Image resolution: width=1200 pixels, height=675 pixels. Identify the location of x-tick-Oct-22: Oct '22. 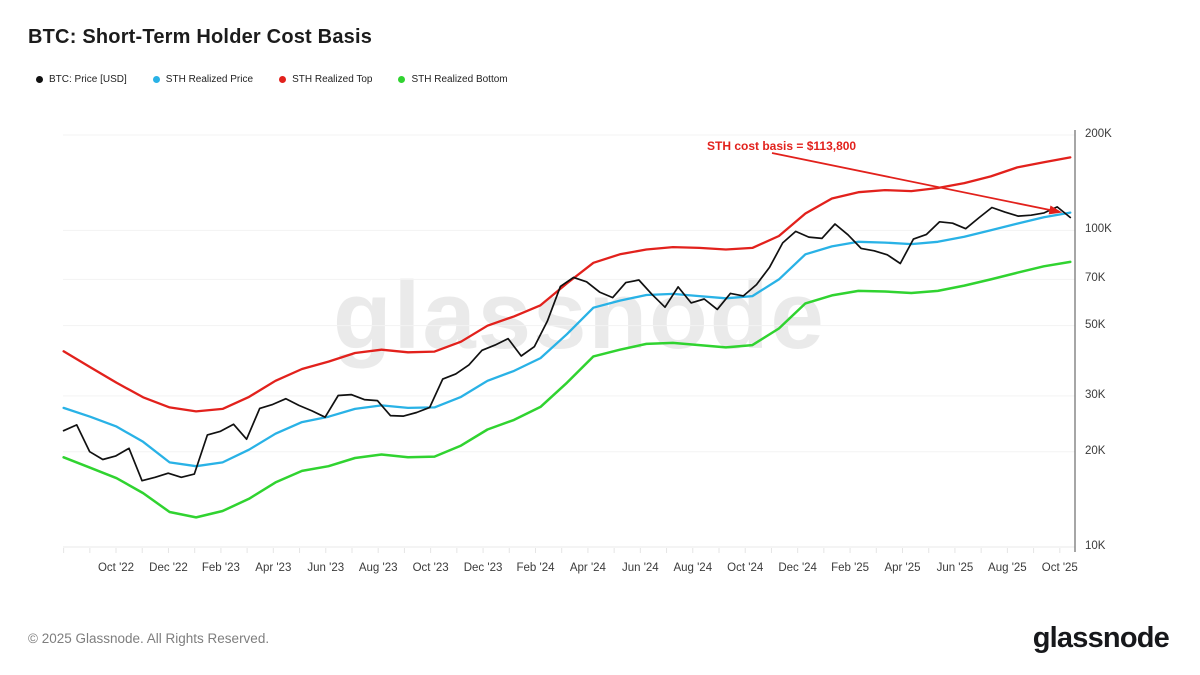
(116, 568).